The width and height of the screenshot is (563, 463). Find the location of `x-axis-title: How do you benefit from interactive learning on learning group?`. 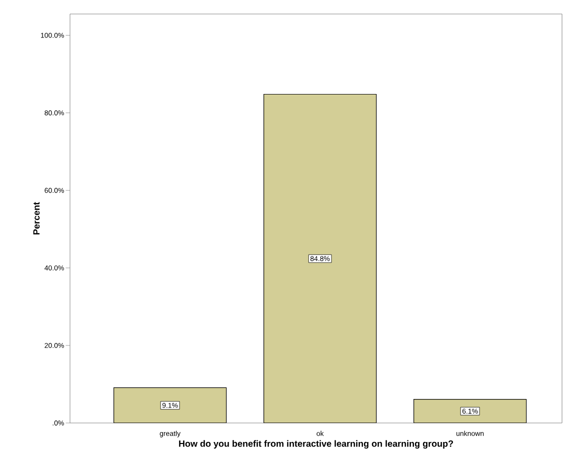

x-axis-title: How do you benefit from interactive learning on learning group? is located at coordinates (316, 444).